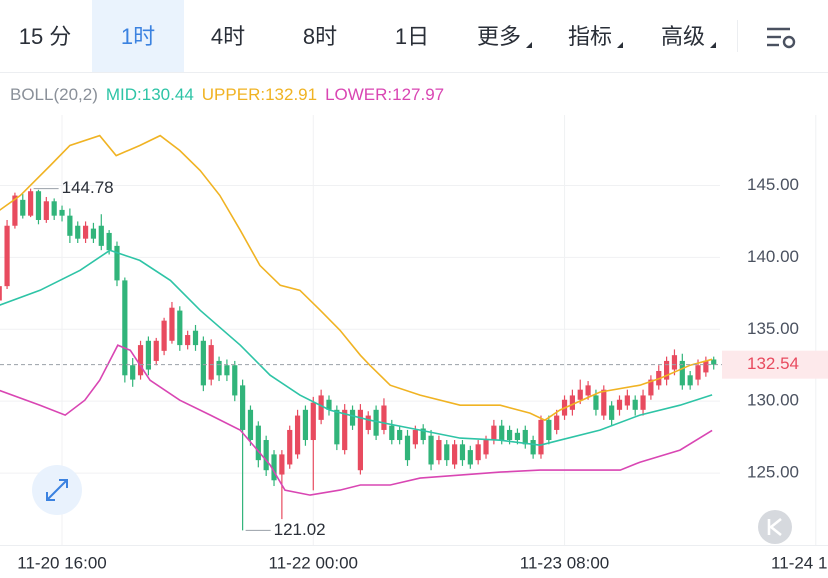 The image size is (828, 578). What do you see at coordinates (384, 94) in the screenshot?
I see `legend-entry: LOWER:127.97` at bounding box center [384, 94].